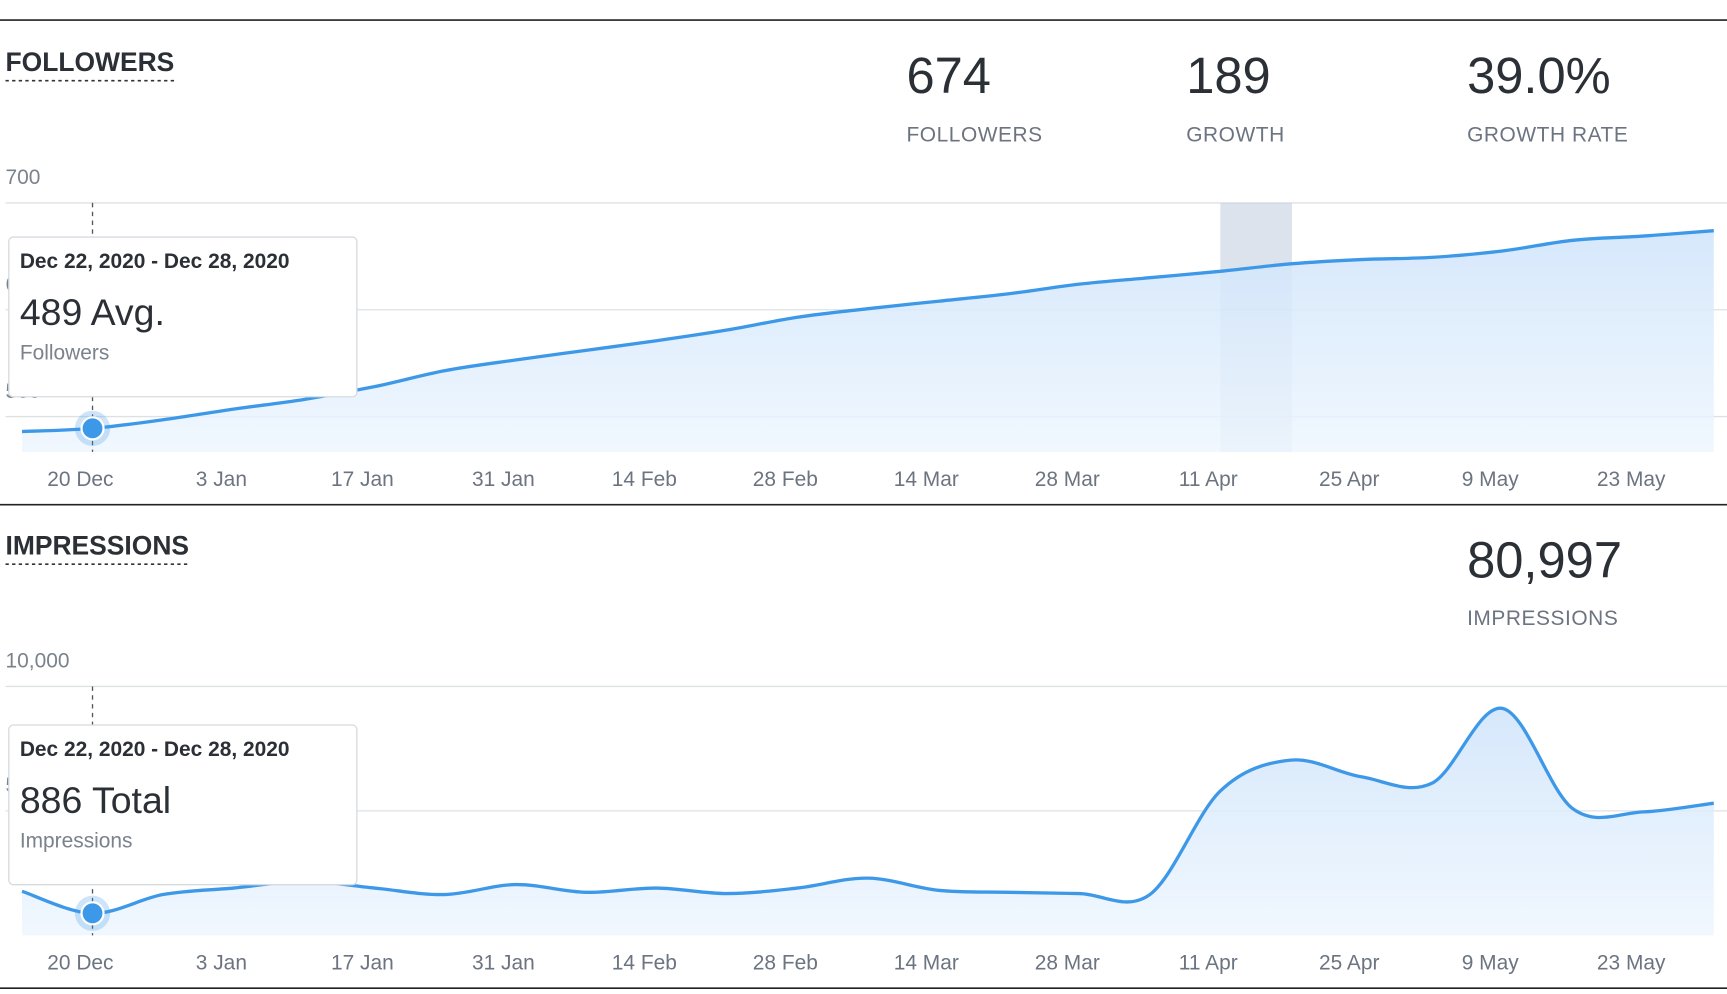  What do you see at coordinates (1228, 75) in the screenshot?
I see `stat-value: 189` at bounding box center [1228, 75].